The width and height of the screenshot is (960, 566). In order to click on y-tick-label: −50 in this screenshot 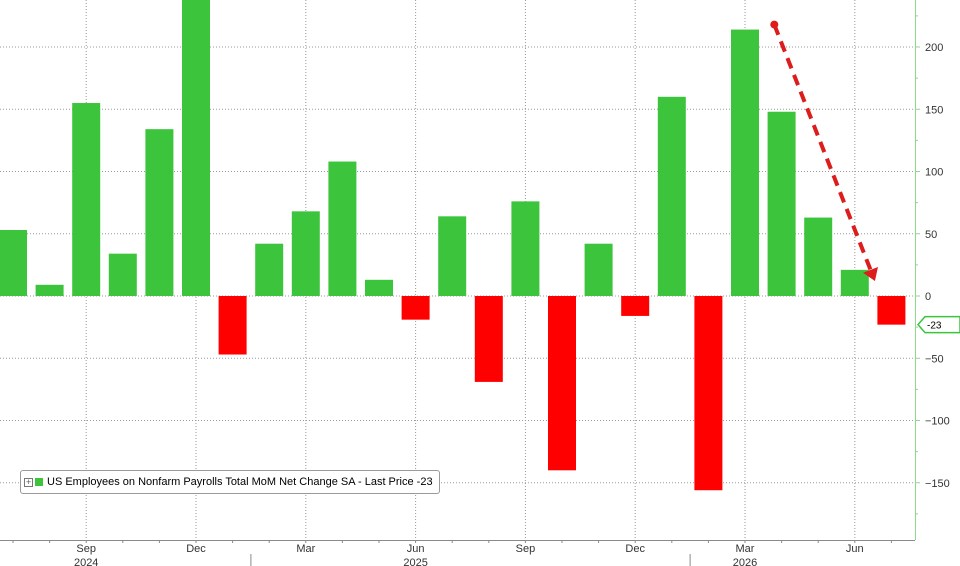, I will do `click(934, 359)`.